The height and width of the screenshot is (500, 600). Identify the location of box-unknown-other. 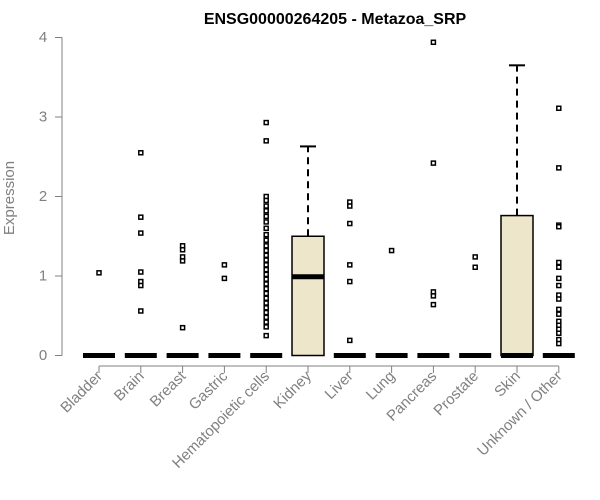
(558, 231).